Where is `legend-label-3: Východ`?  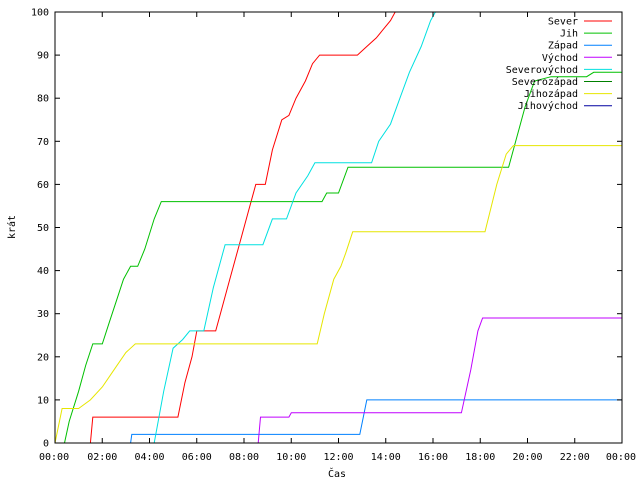 legend-label-3: Východ is located at coordinates (560, 58).